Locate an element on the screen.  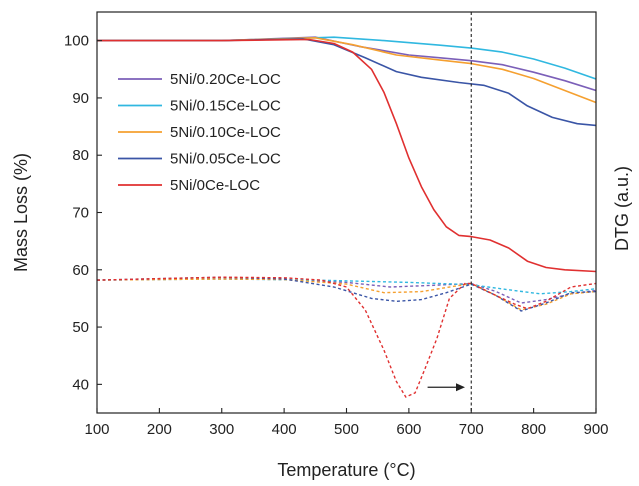
legend-label: 5Ni/0Ce-LOC is located at coordinates (215, 185).